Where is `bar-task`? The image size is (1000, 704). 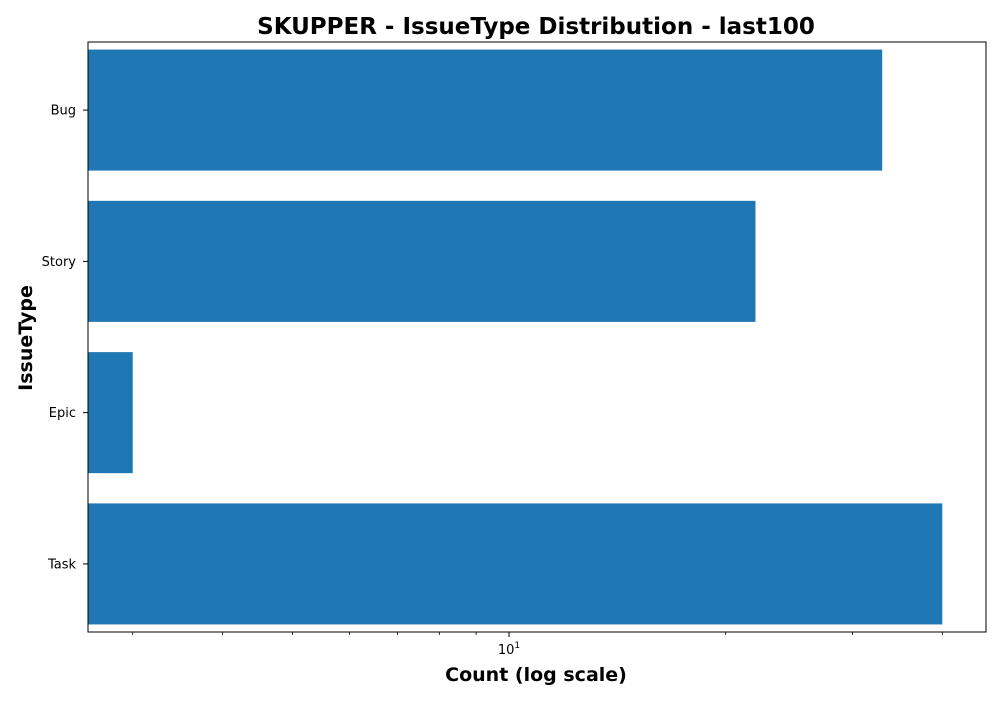 bar-task is located at coordinates (515, 564).